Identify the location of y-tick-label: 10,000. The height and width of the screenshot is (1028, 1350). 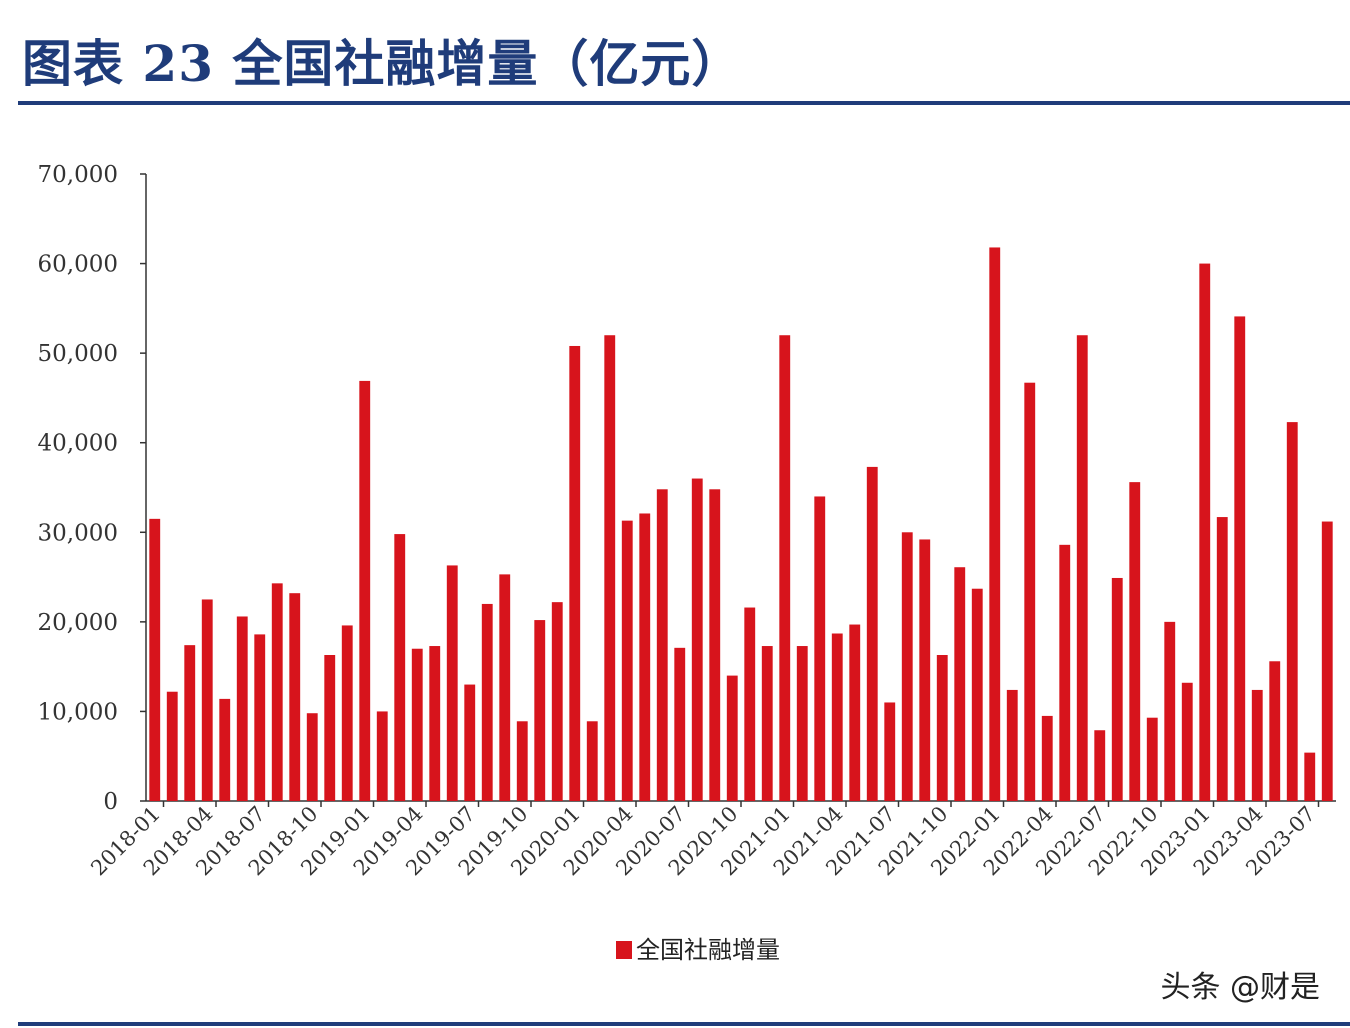
(78, 712).